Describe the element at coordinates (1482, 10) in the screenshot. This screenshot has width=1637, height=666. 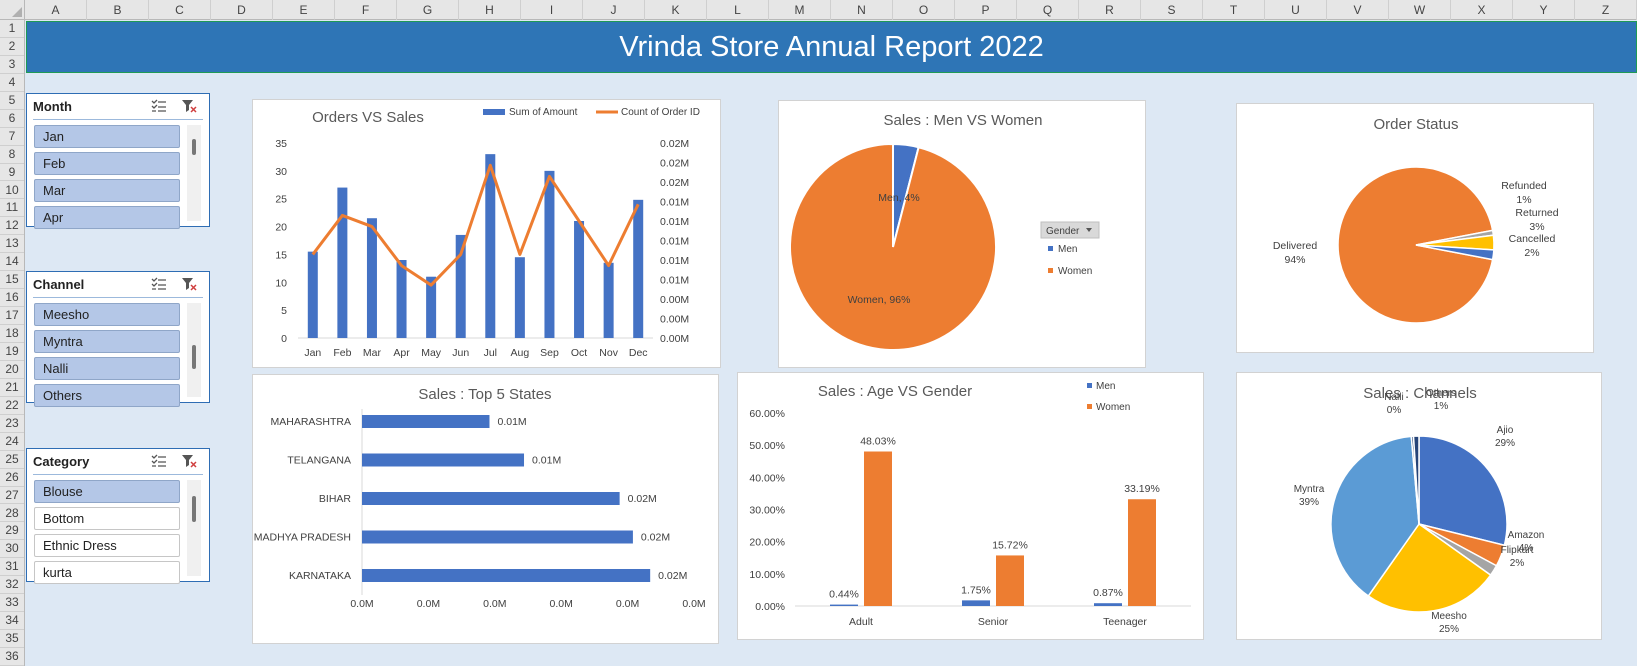
I see `column-header-X: X` at that location.